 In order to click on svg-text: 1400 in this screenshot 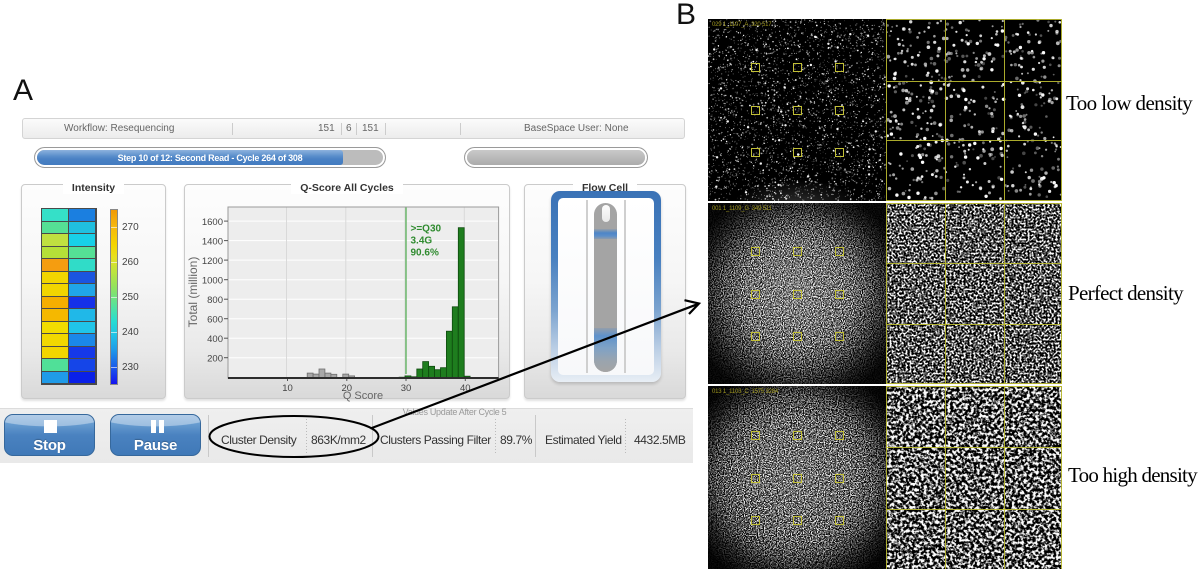, I will do `click(212, 241)`.